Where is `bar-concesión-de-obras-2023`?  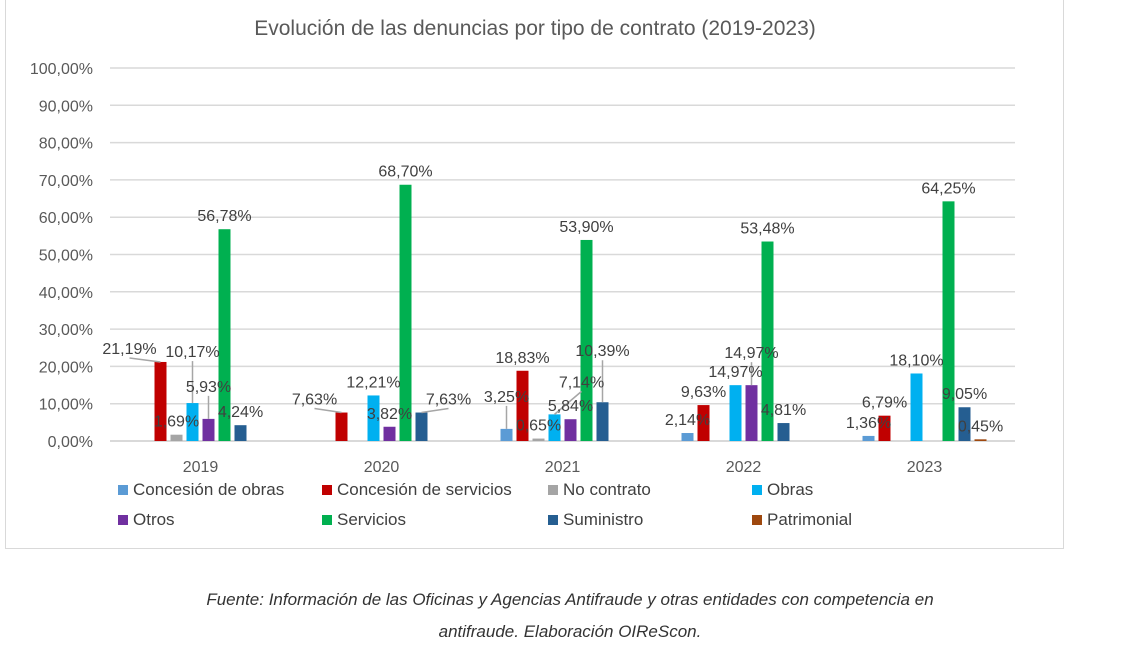 bar-concesión-de-obras-2023 is located at coordinates (868, 438).